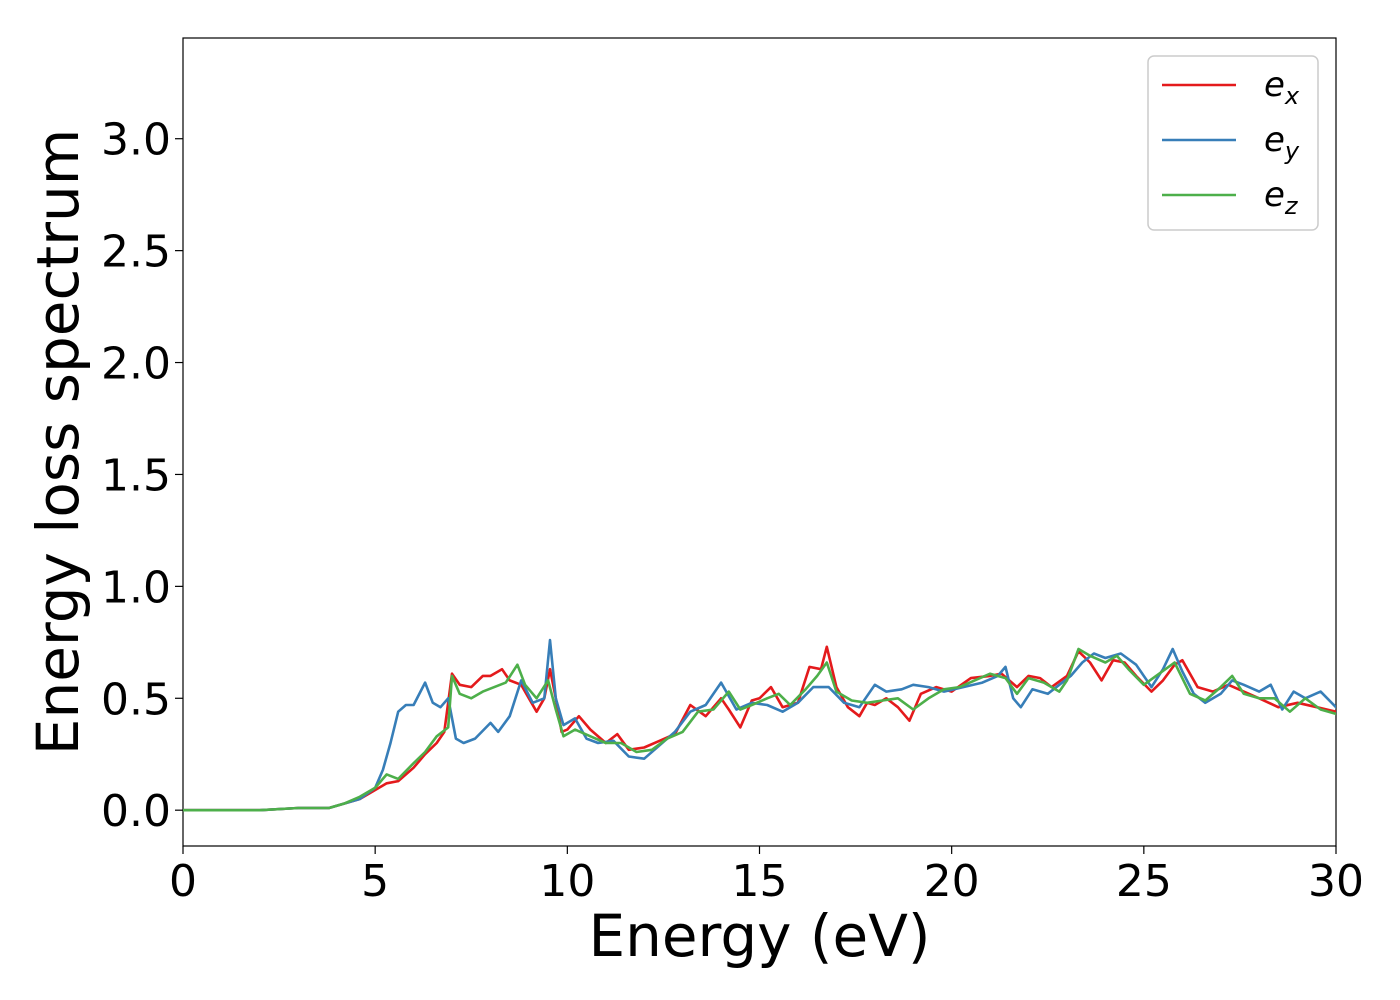 The width and height of the screenshot is (1400, 1000). I want to click on x-tick-label: 25, so click(1144, 881).